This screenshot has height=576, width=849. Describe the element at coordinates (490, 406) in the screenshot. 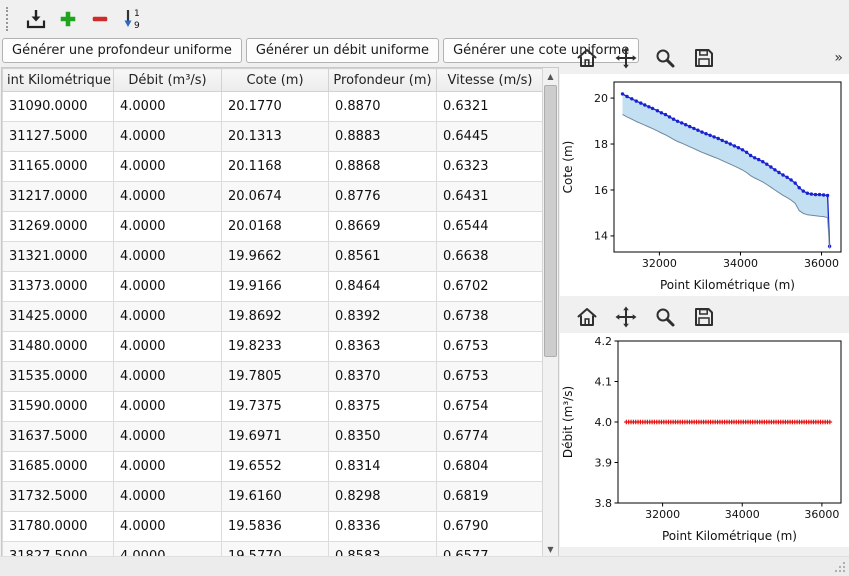

I see `table-cell: 0.6754` at that location.